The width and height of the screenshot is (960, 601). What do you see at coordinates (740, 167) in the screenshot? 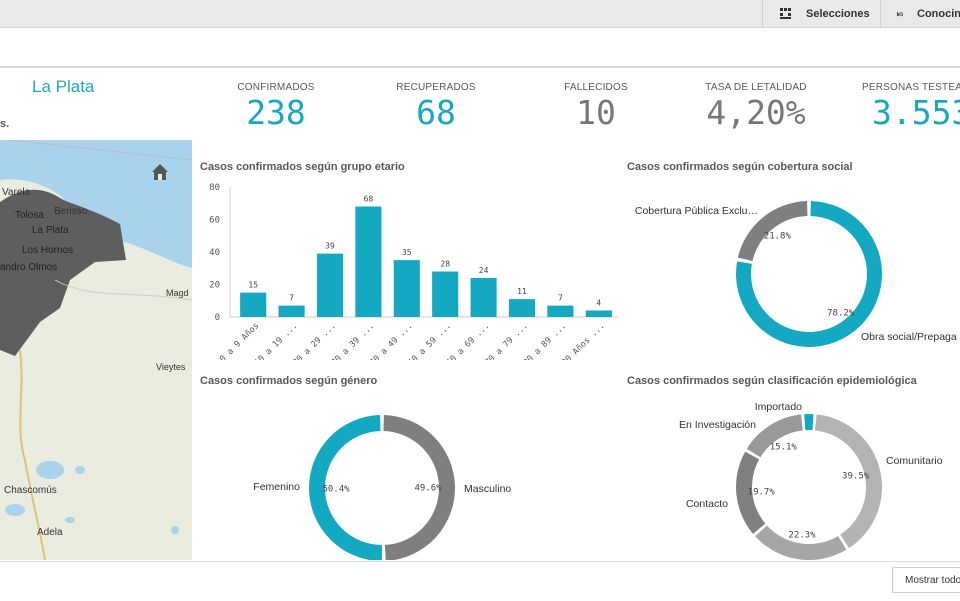
I see `chart-title-cobertura-social: Casos confirmados según cobertura social` at bounding box center [740, 167].